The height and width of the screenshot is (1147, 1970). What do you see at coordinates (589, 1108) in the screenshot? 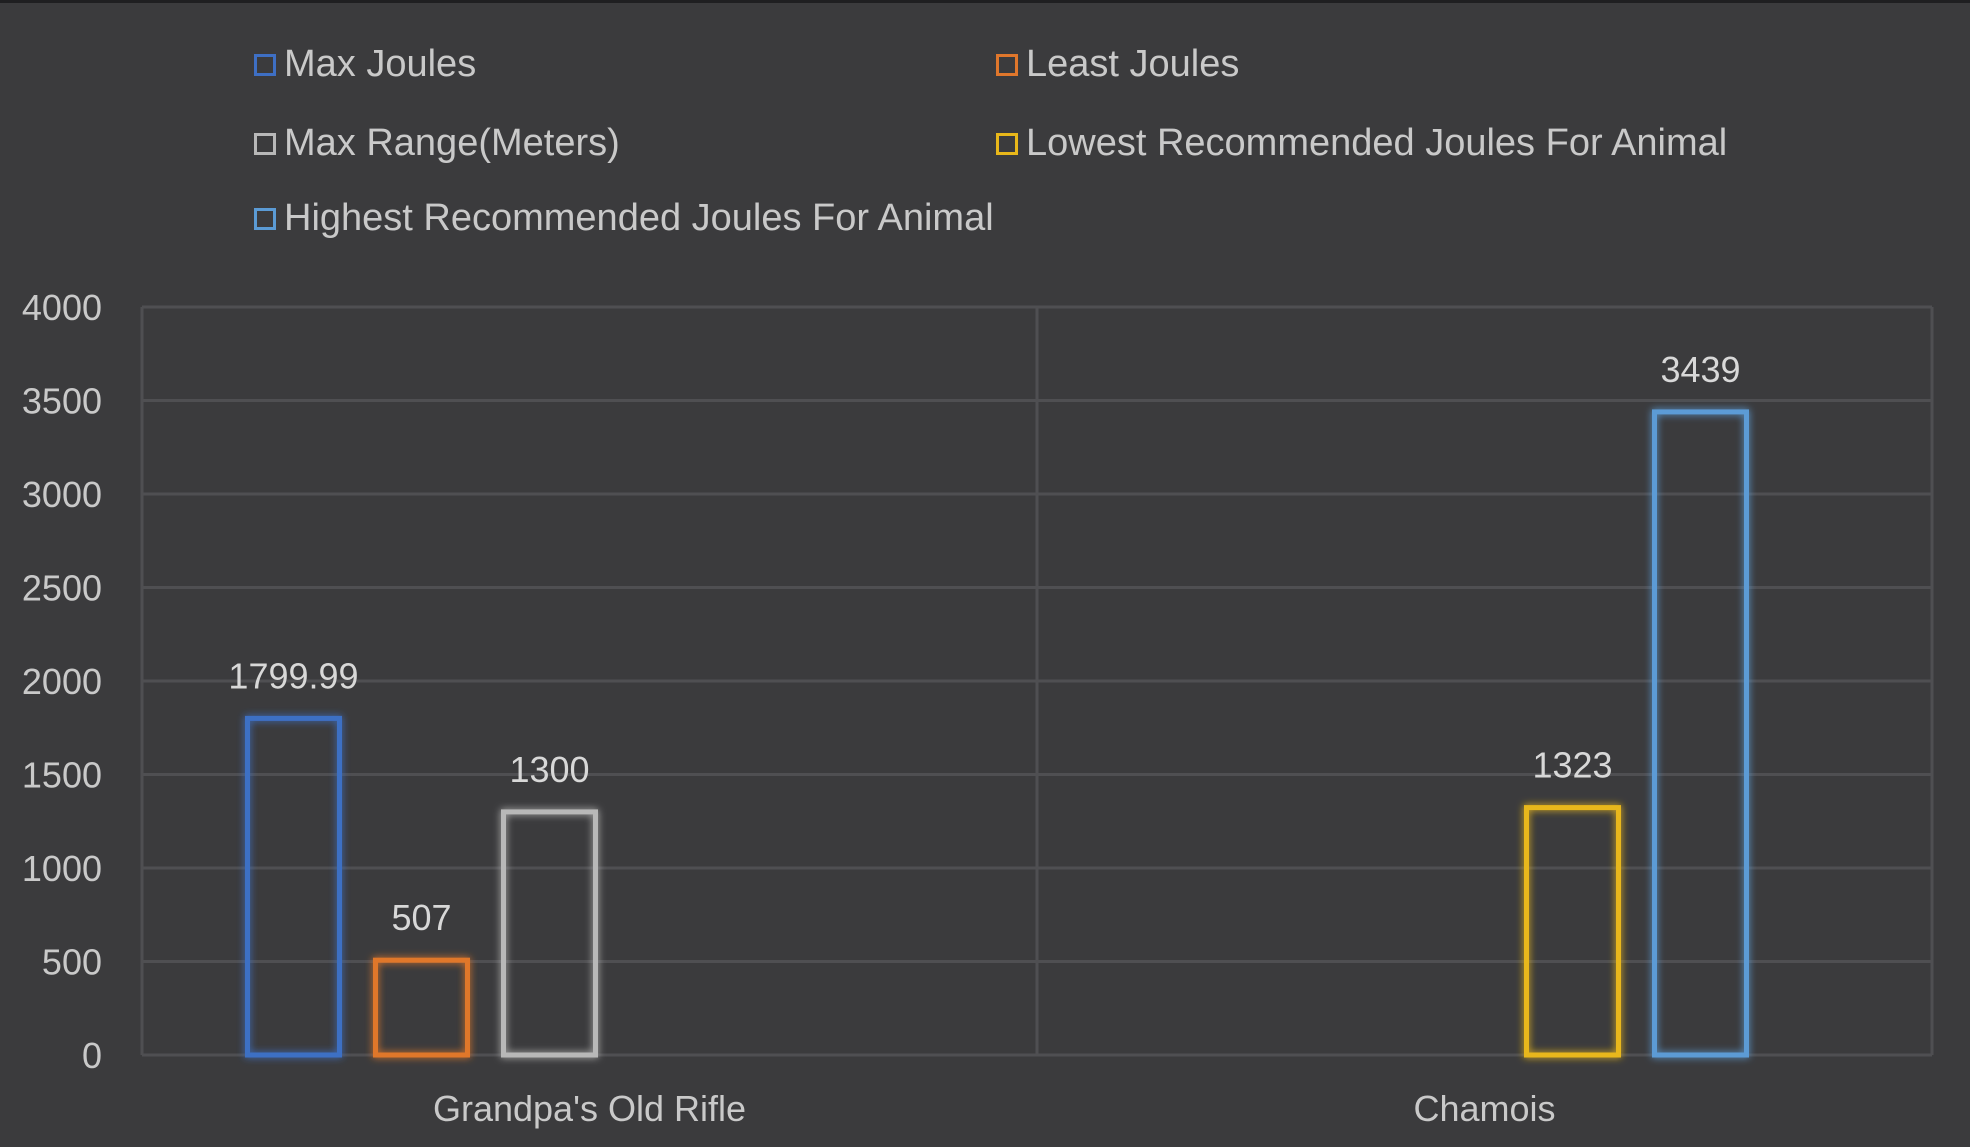
I see `x-category-label: Grandpa's Old Rifle` at bounding box center [589, 1108].